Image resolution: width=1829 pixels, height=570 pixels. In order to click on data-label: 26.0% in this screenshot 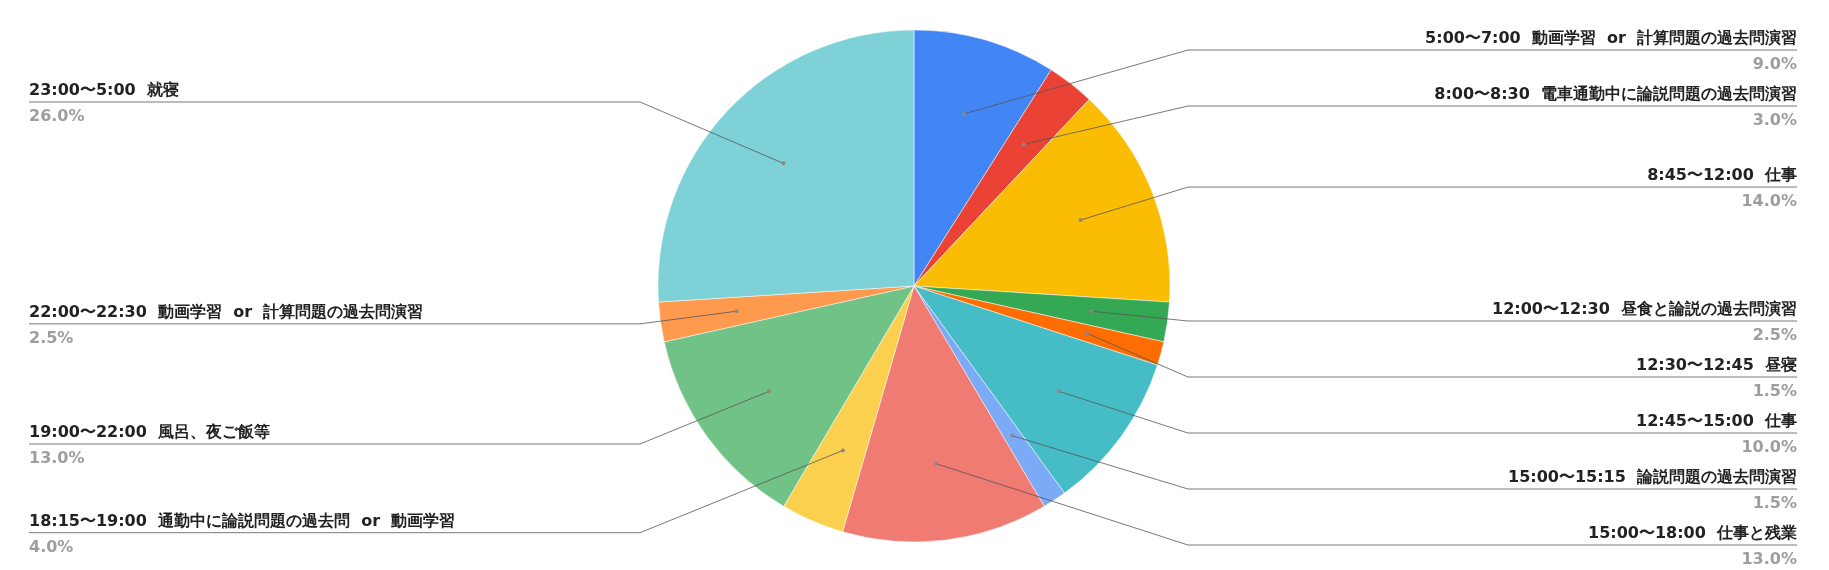, I will do `click(57, 115)`.